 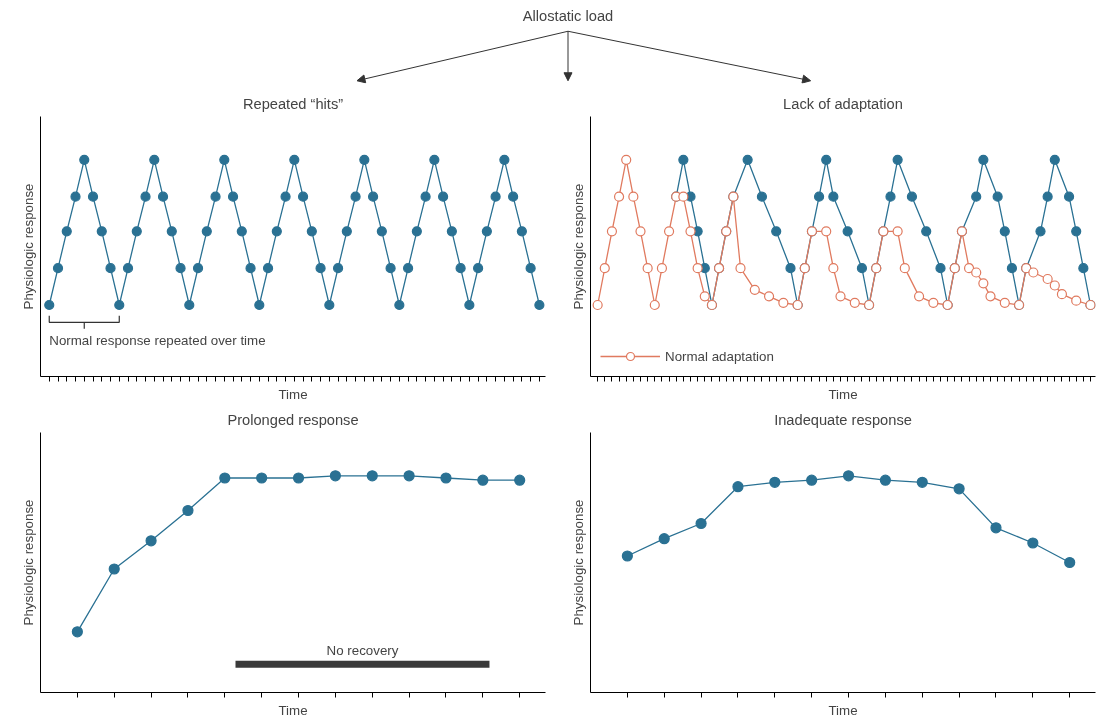 I want to click on chart-title: Lack of adaptation, so click(x=843, y=103).